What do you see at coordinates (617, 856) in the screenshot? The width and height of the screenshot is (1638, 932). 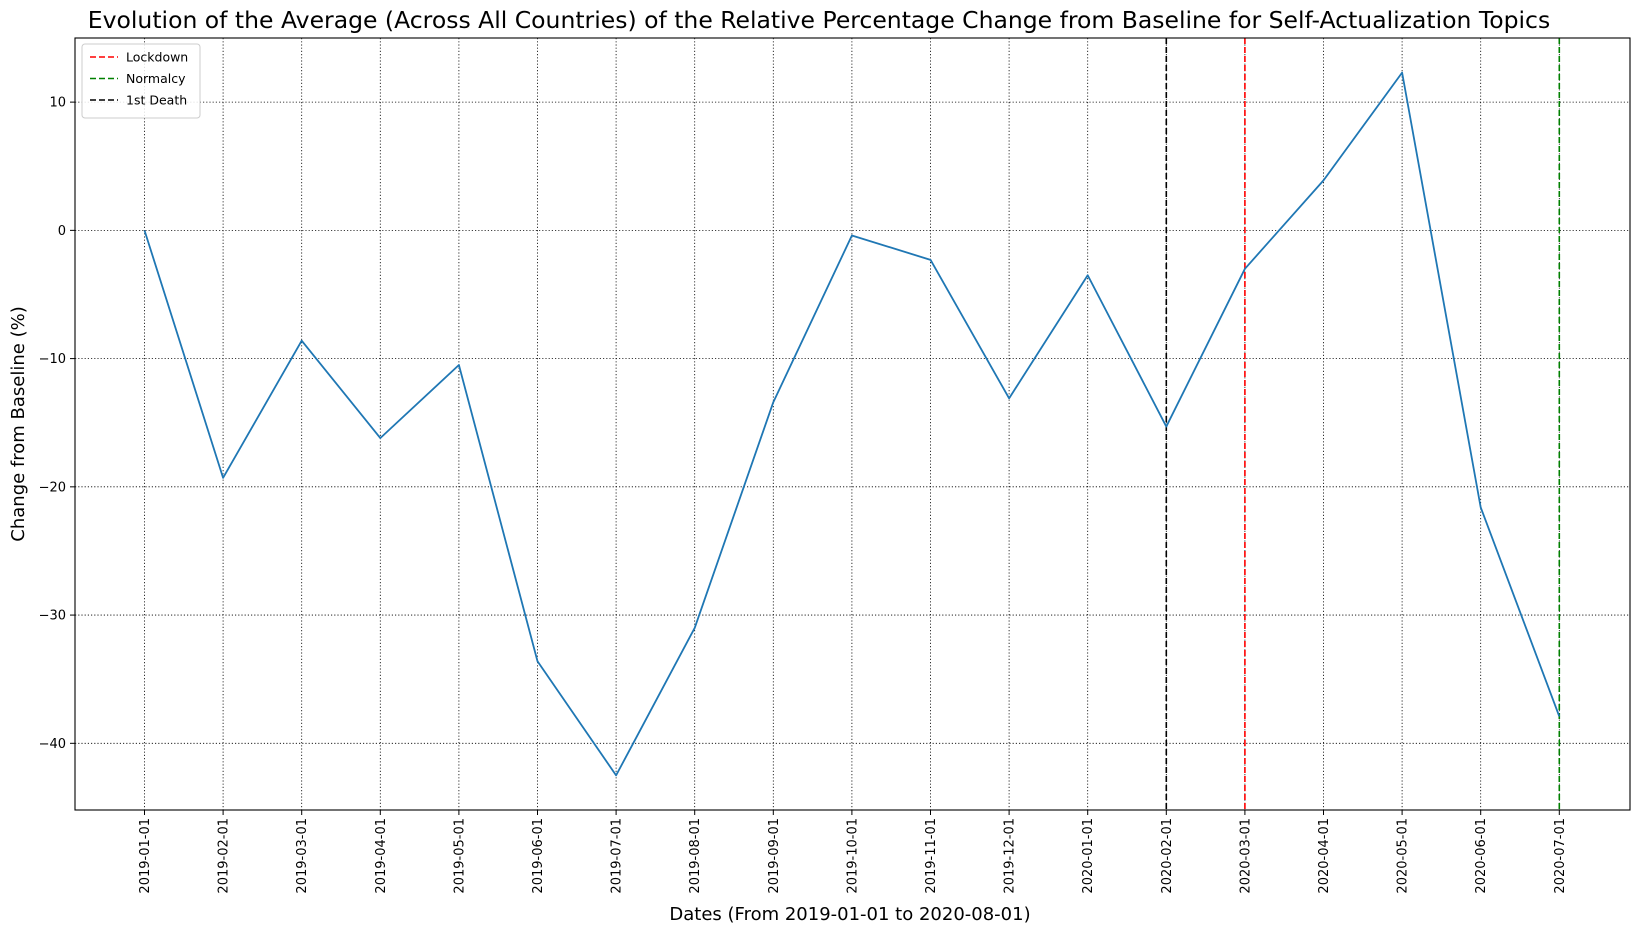 I see `x-tick-label: 2019-07-01` at bounding box center [617, 856].